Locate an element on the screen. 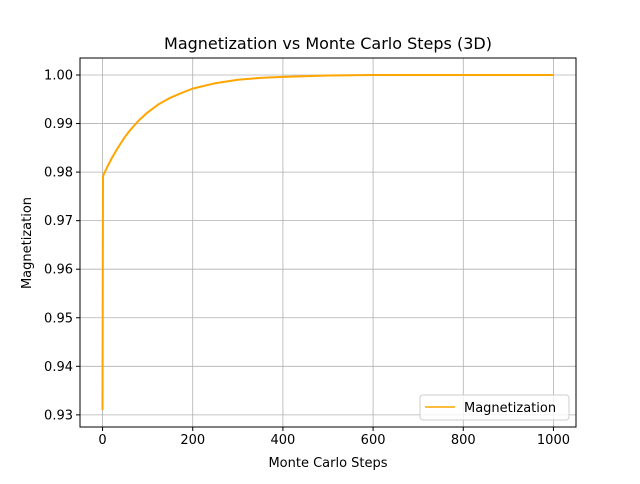 The image size is (640, 484). x-axis: 0 200 400 600 800 1000 is located at coordinates (334, 437).